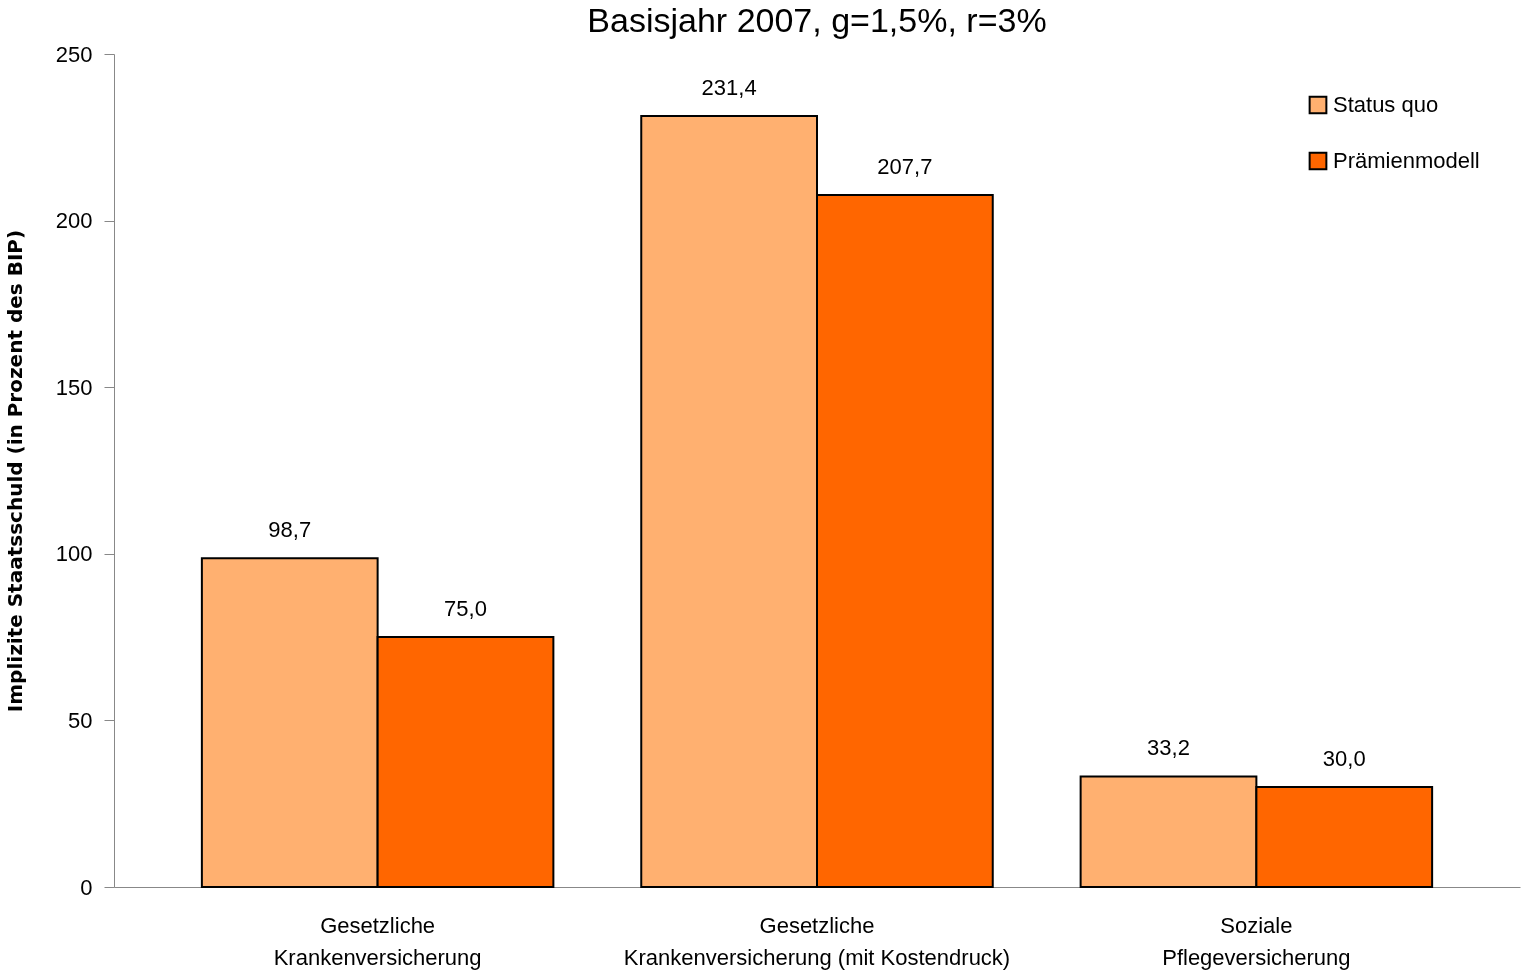 The width and height of the screenshot is (1525, 973). What do you see at coordinates (74, 387) in the screenshot?
I see `y-tick-label: 150` at bounding box center [74, 387].